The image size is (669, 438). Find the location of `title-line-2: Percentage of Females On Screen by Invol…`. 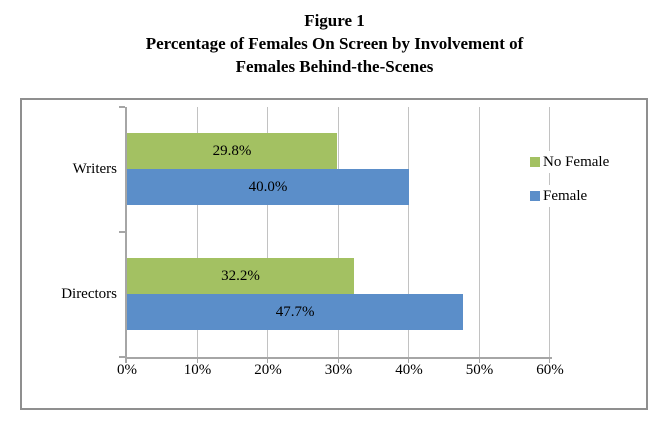

title-line-2: Percentage of Females On Screen by Invol… is located at coordinates (334, 43).